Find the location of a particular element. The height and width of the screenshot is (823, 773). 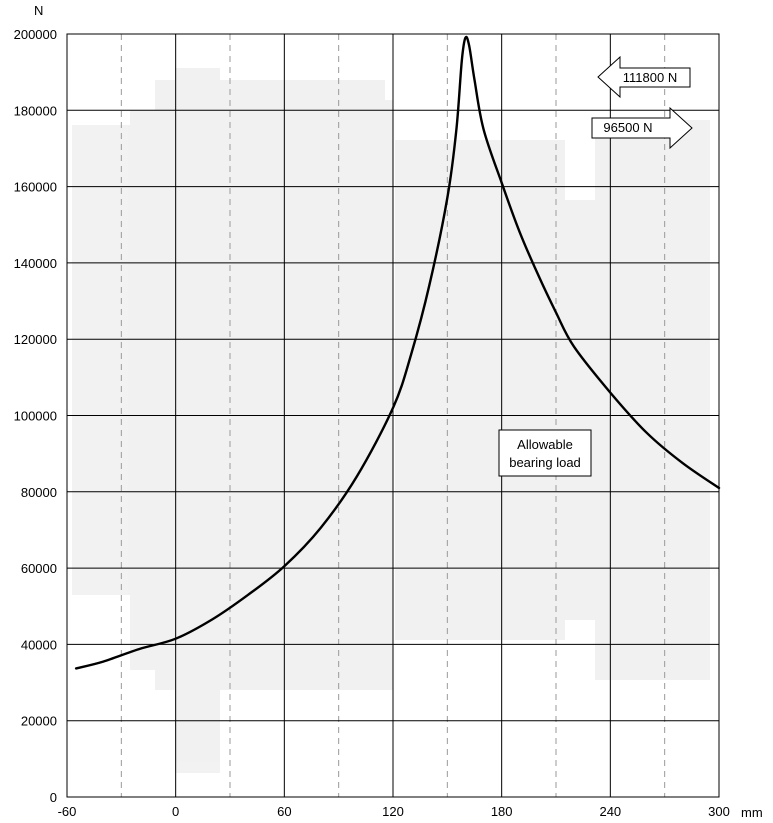

bearing-load-callout: Allowable bearing load is located at coordinates (545, 453).